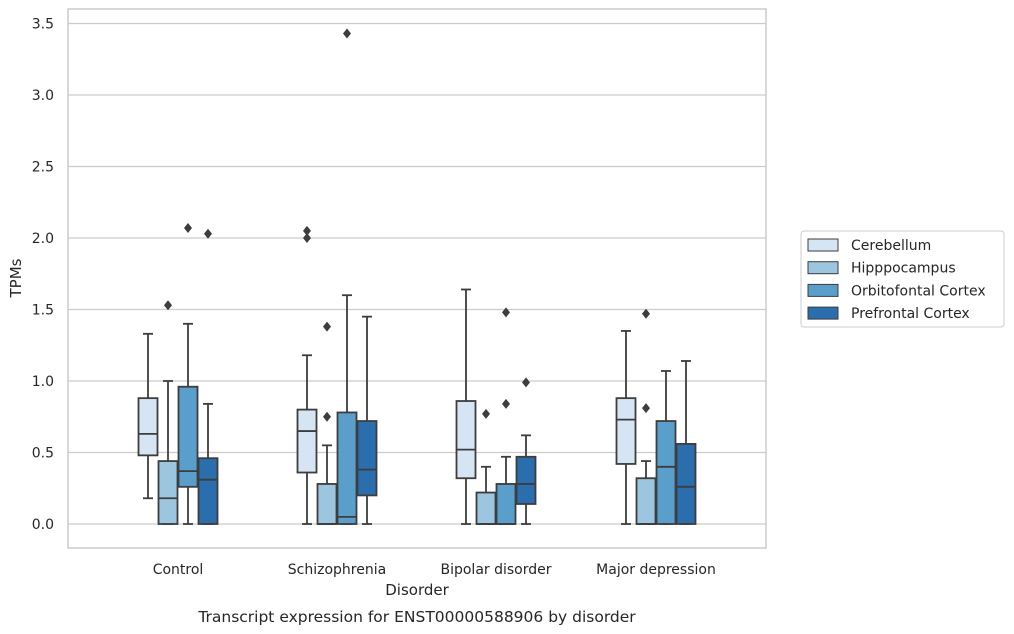 The width and height of the screenshot is (1014, 634). I want to click on x-tick-label: Major depression, so click(656, 570).